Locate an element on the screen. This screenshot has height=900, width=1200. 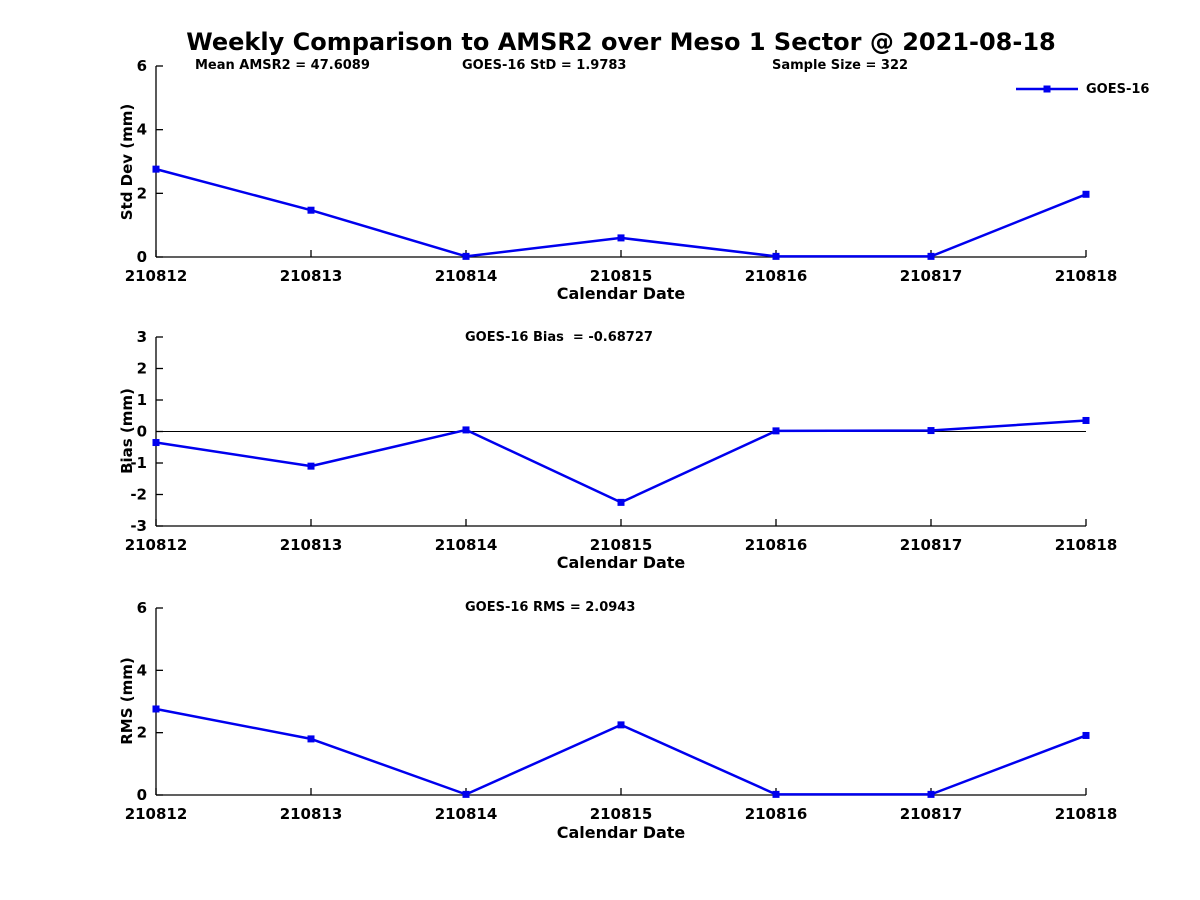
rms-plot-xtick-label: 210815 is located at coordinates (621, 814).